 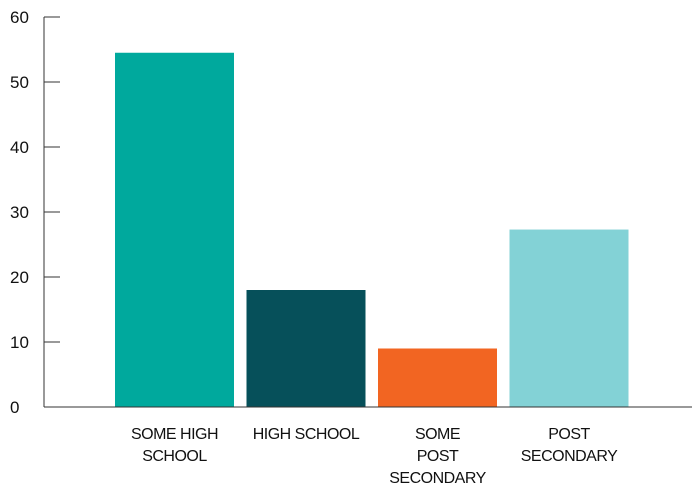 What do you see at coordinates (19, 277) in the screenshot?
I see `y-tick-label: 20` at bounding box center [19, 277].